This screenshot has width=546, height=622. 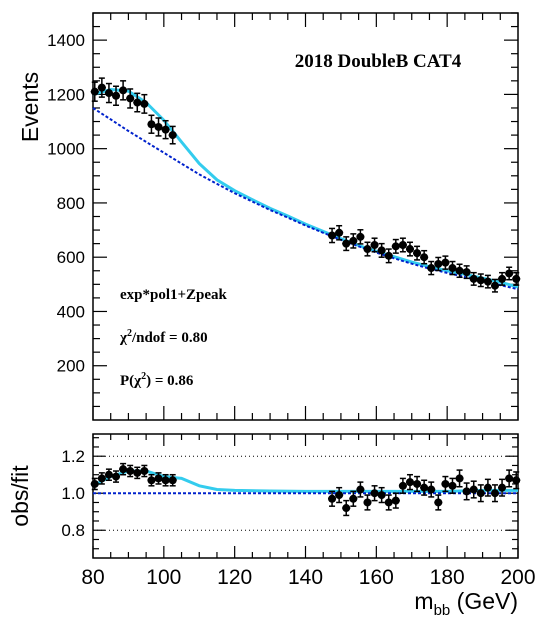 What do you see at coordinates (129, 333) in the screenshot?
I see `chi2-exponent: 2` at bounding box center [129, 333].